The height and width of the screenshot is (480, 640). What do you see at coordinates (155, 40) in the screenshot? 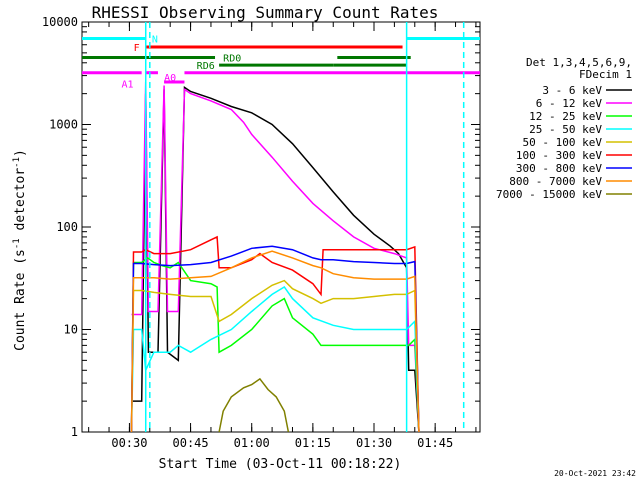
I see `status-label-n: N` at bounding box center [155, 40].